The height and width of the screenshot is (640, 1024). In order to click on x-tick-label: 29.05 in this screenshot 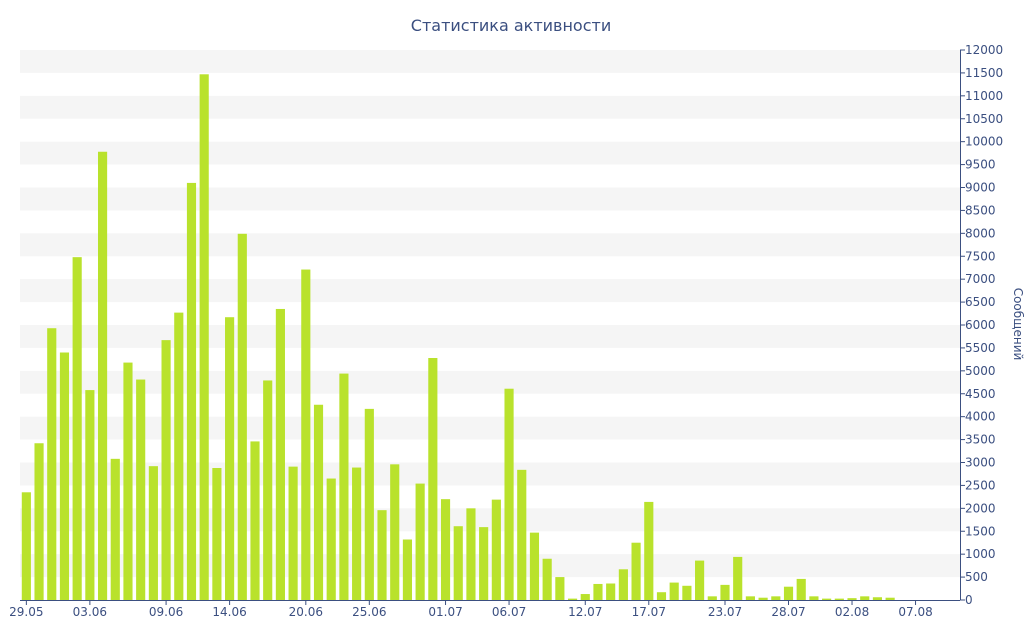, I will do `click(26, 612)`.